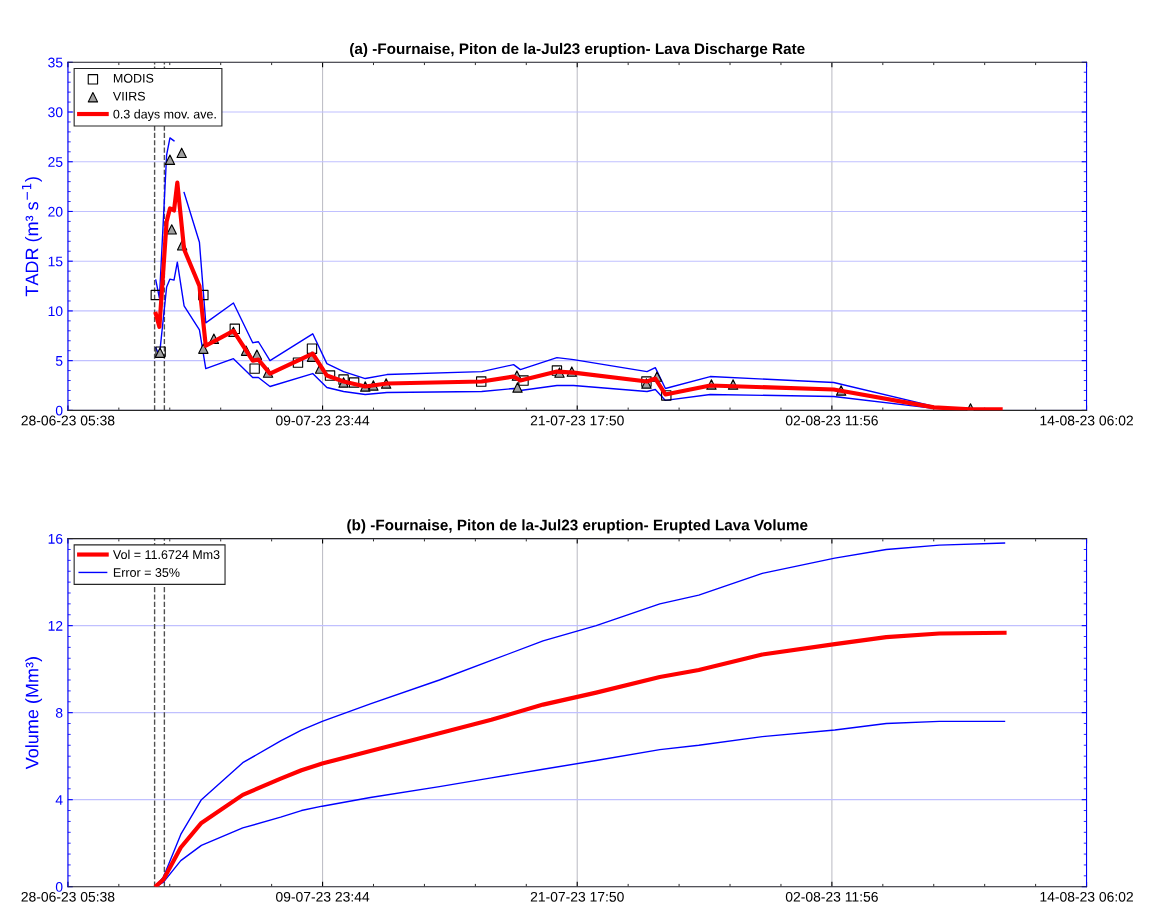 The width and height of the screenshot is (1151, 916). I want to click on legend-label: VIIRS, so click(128, 96).